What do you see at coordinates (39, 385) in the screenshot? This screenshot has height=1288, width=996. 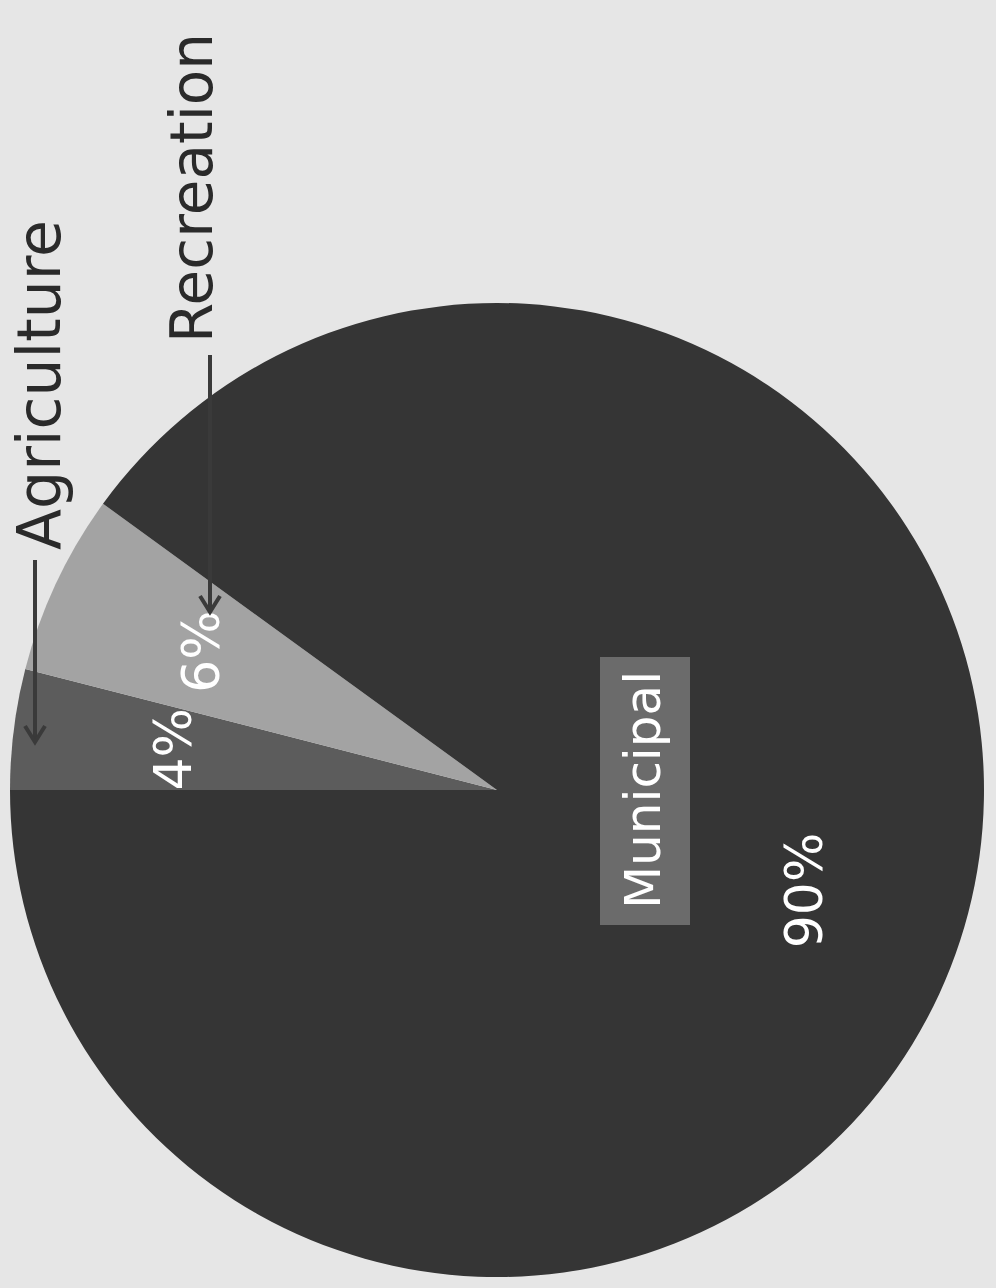 I see `slice-label: Agriculture` at bounding box center [39, 385].